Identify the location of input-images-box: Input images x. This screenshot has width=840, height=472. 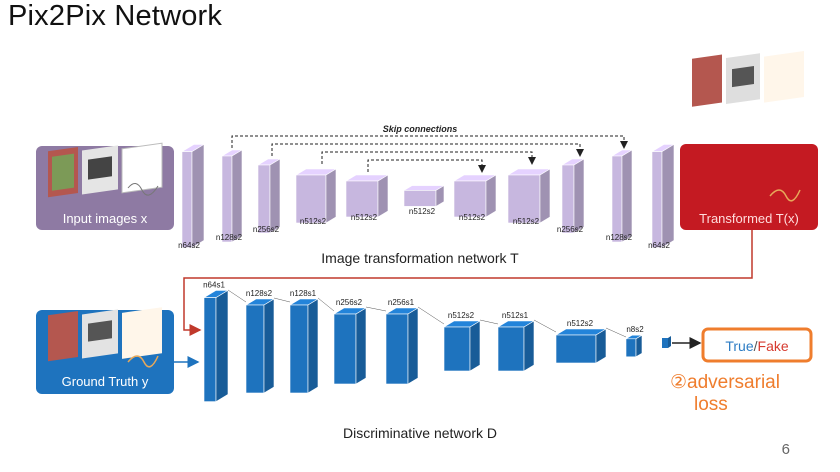
(105, 186).